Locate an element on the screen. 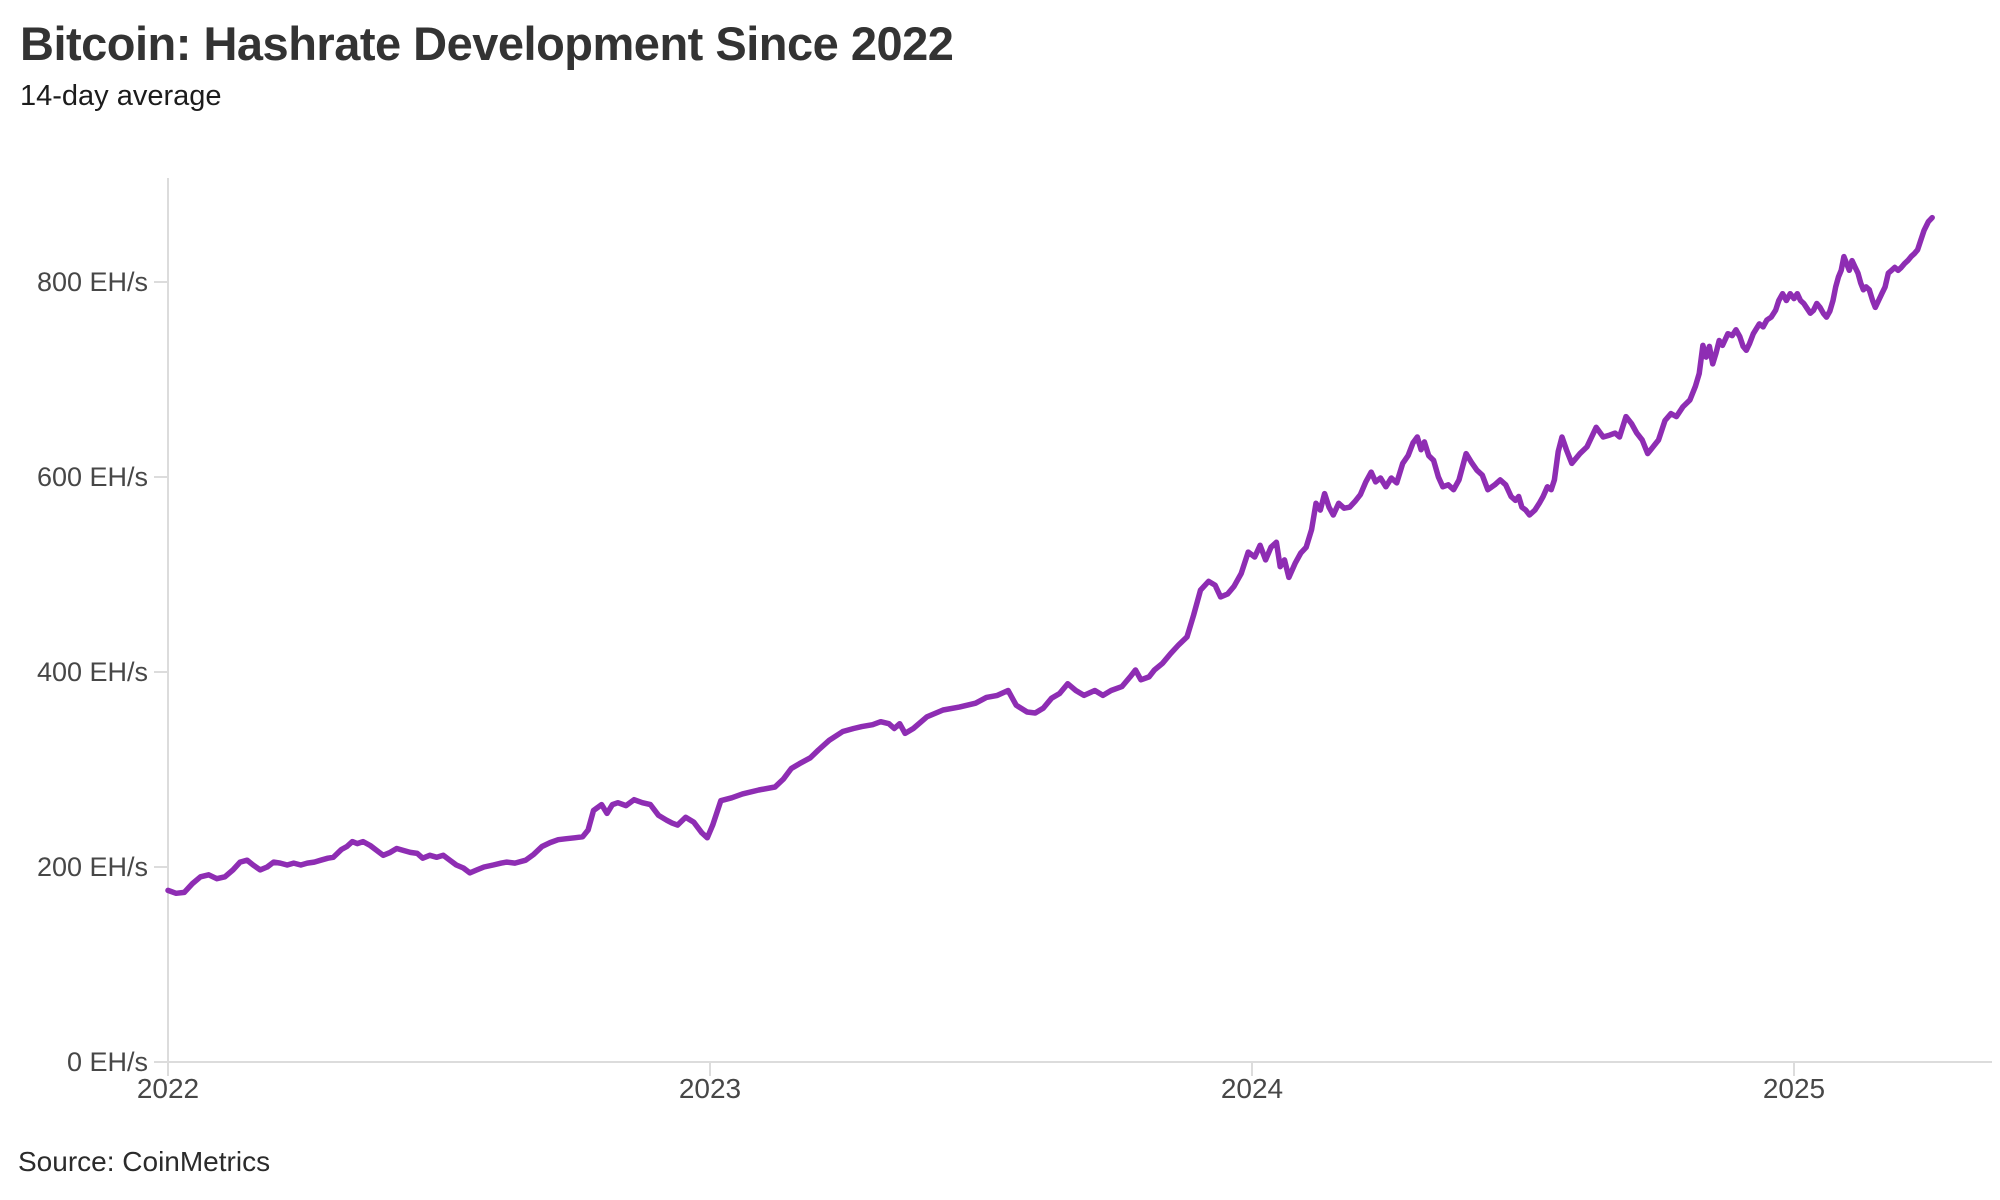 The width and height of the screenshot is (2000, 1200). x-tick-label: 2025 is located at coordinates (1794, 1088).